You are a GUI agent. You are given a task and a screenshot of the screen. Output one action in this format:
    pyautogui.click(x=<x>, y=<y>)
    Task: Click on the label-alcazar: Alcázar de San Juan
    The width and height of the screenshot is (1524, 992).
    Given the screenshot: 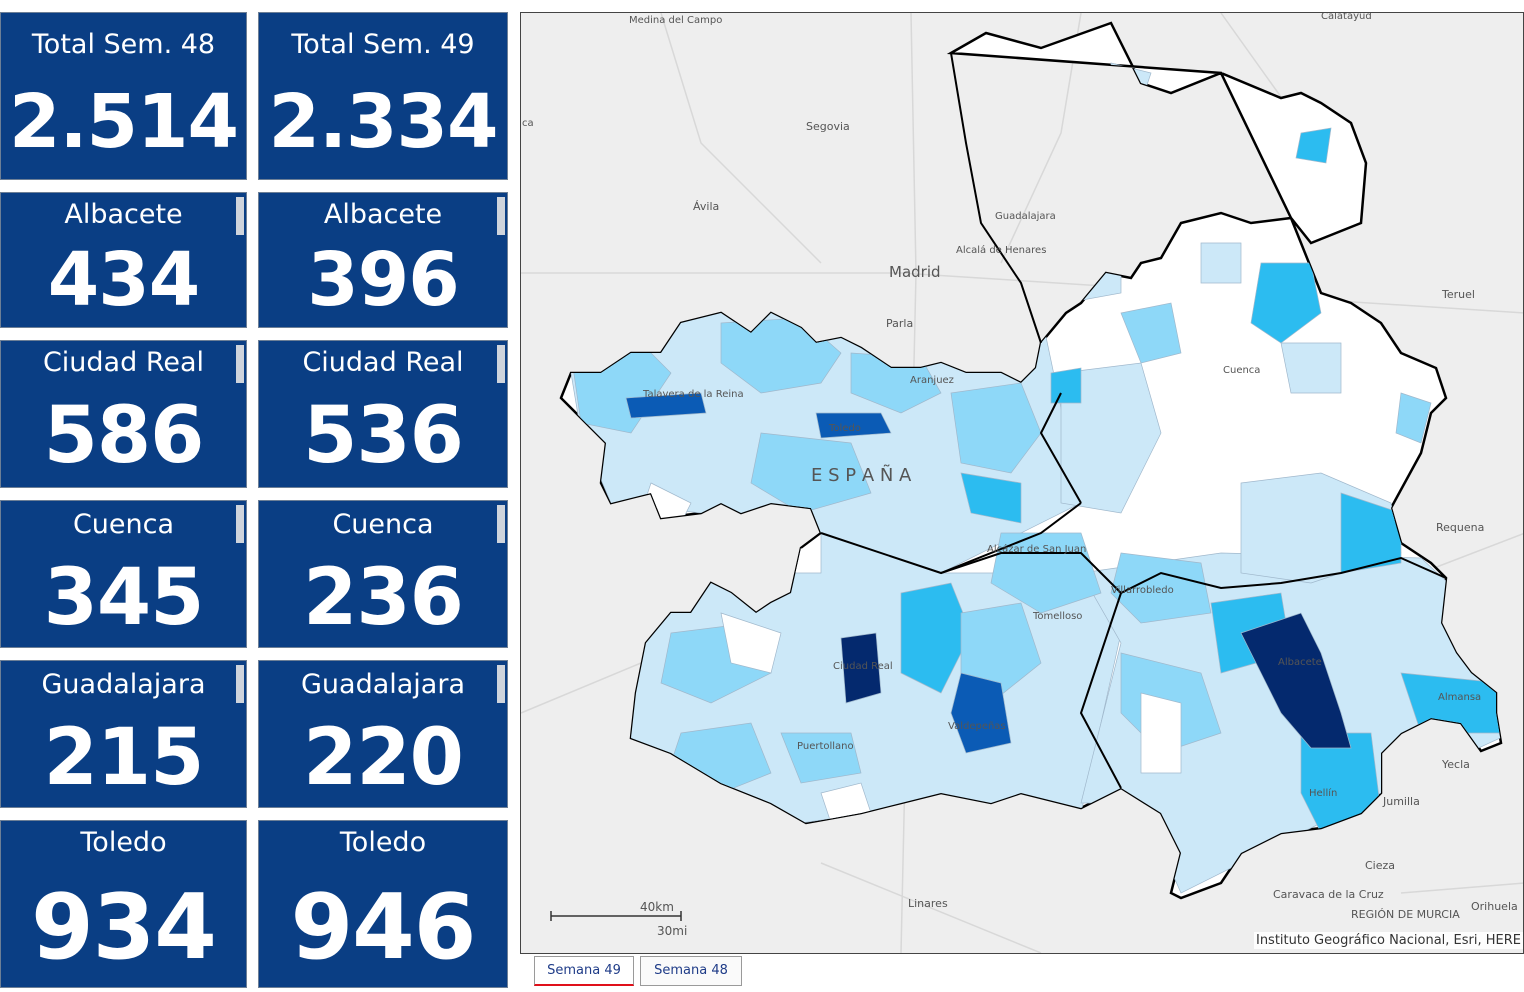 What is the action you would take?
    pyautogui.click(x=1036, y=549)
    